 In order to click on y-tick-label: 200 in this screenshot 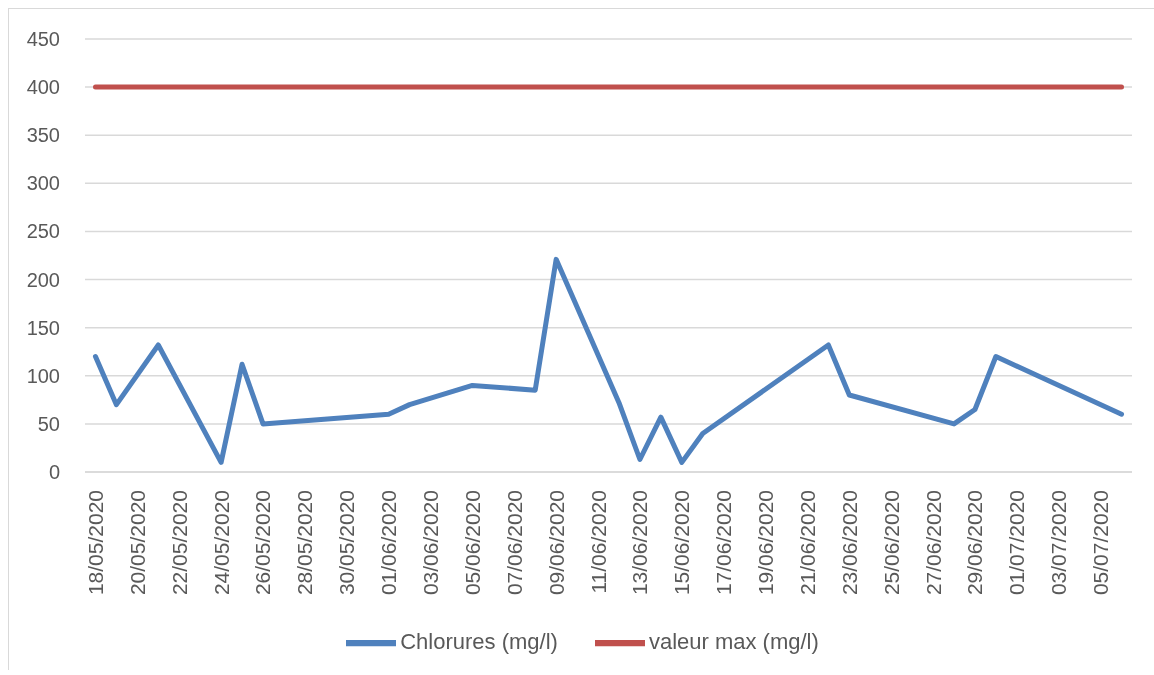, I will do `click(43, 279)`.